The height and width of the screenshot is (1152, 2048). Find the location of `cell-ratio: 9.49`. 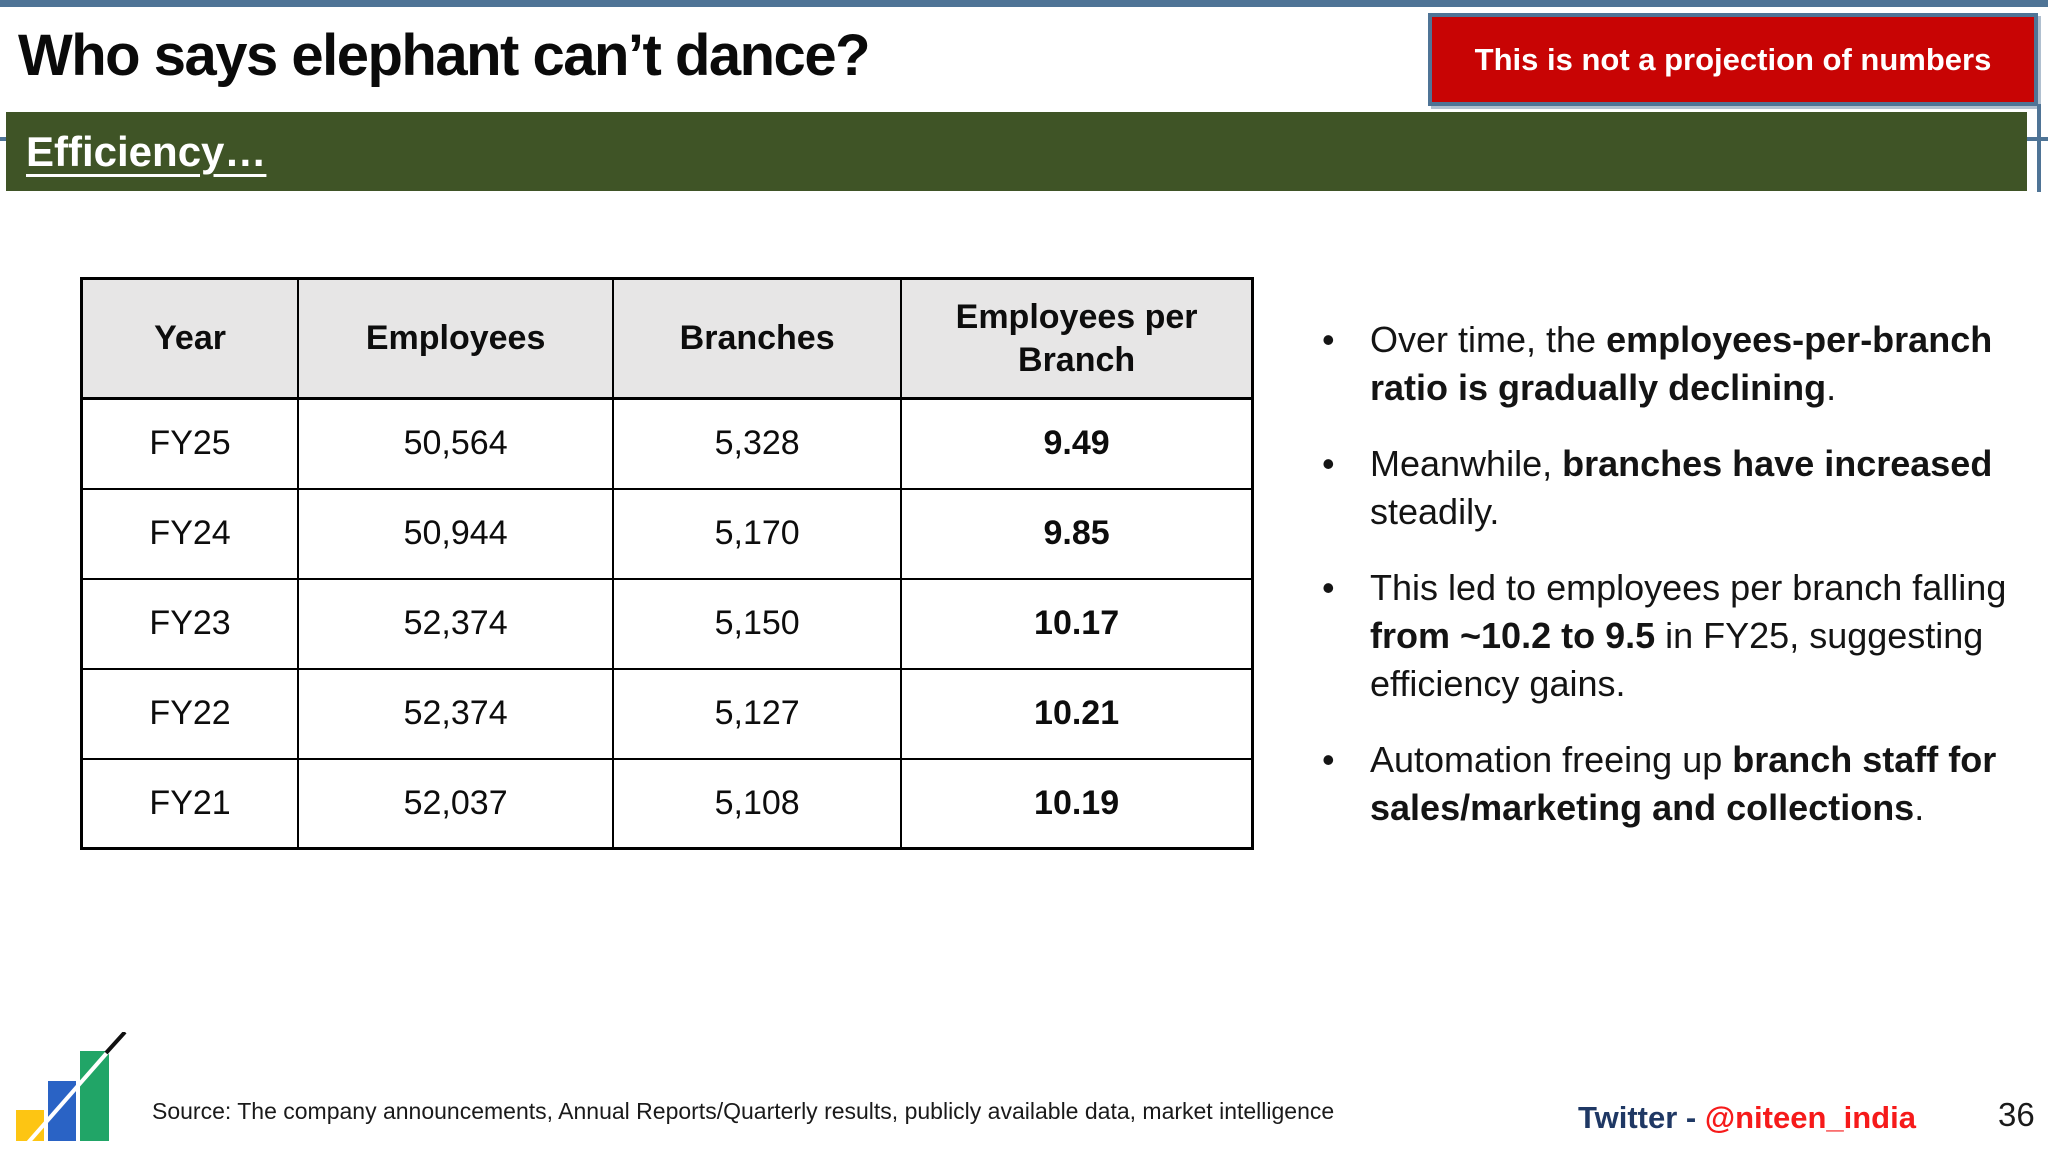

cell-ratio: 9.49 is located at coordinates (1077, 443).